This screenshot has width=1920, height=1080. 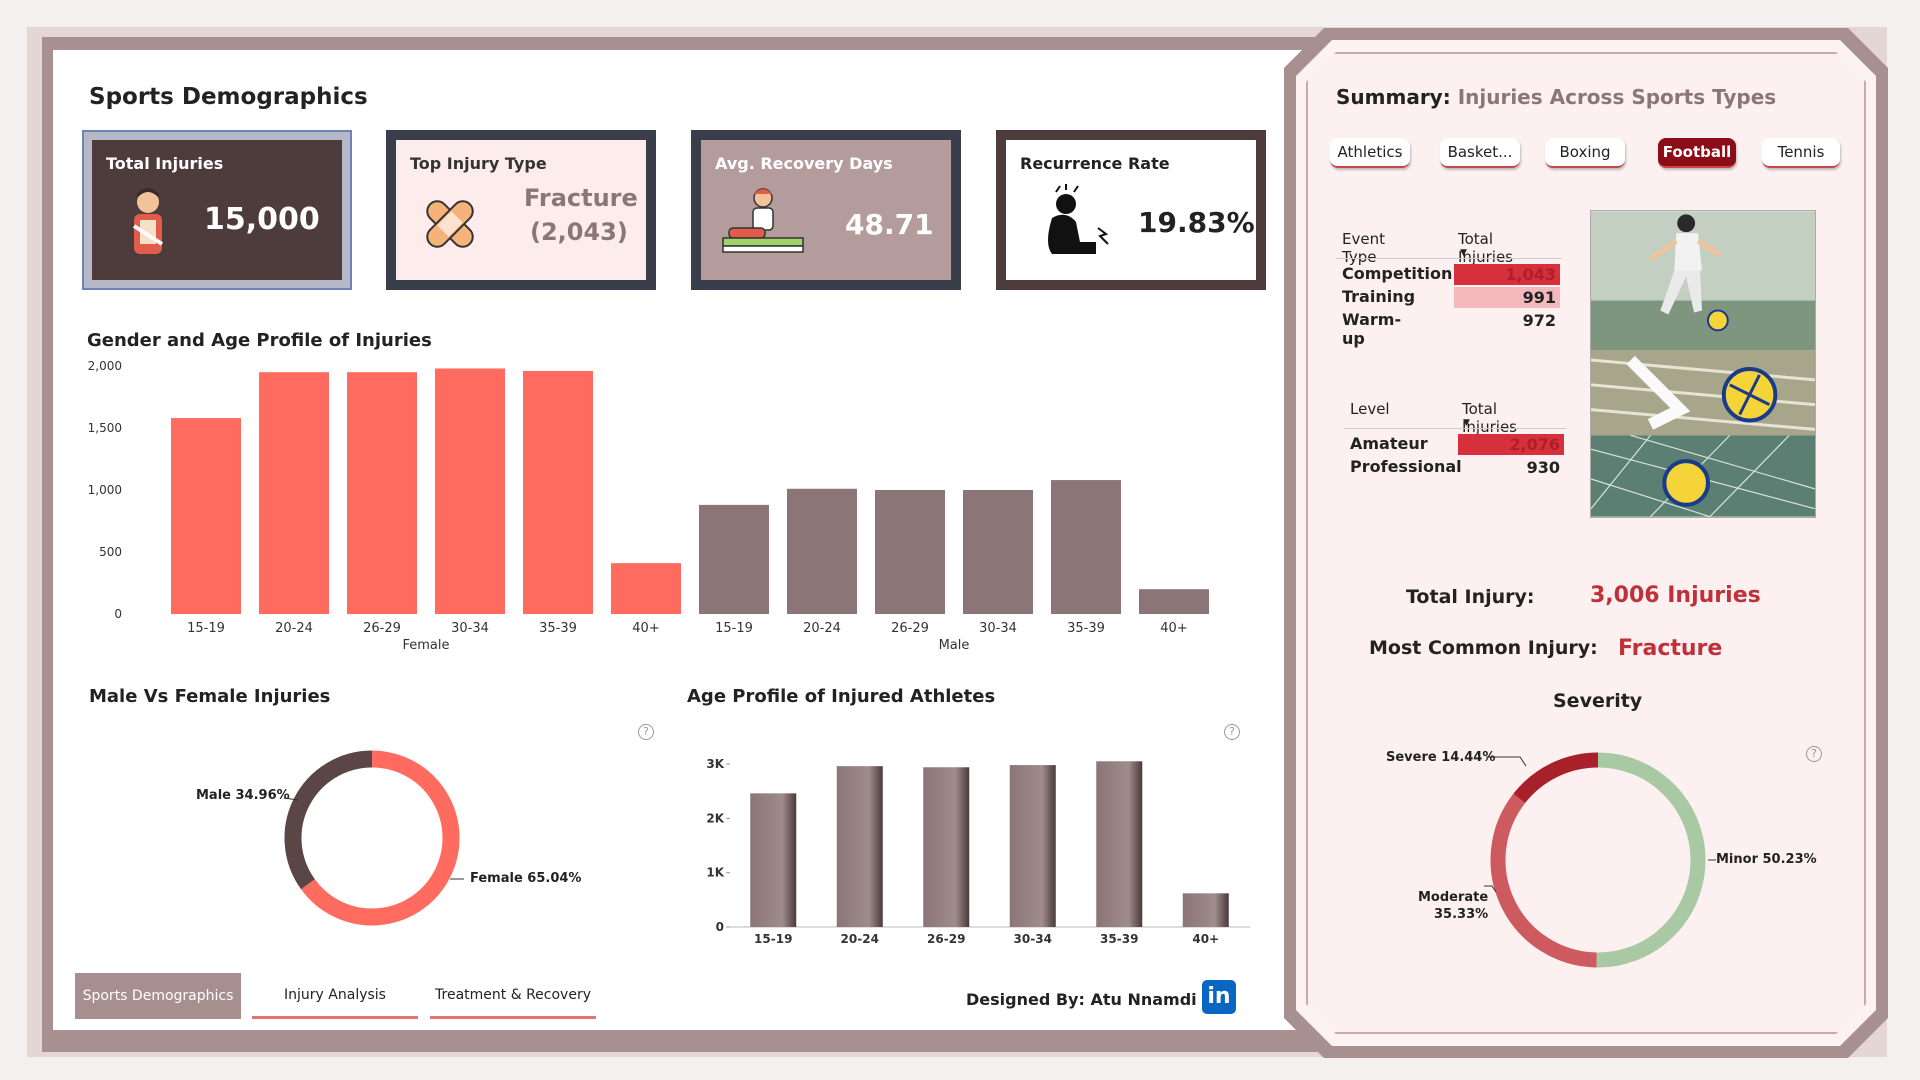 I want to click on kpi-top-injury: Top Injury Type Fracture (2,043), so click(x=521, y=210).